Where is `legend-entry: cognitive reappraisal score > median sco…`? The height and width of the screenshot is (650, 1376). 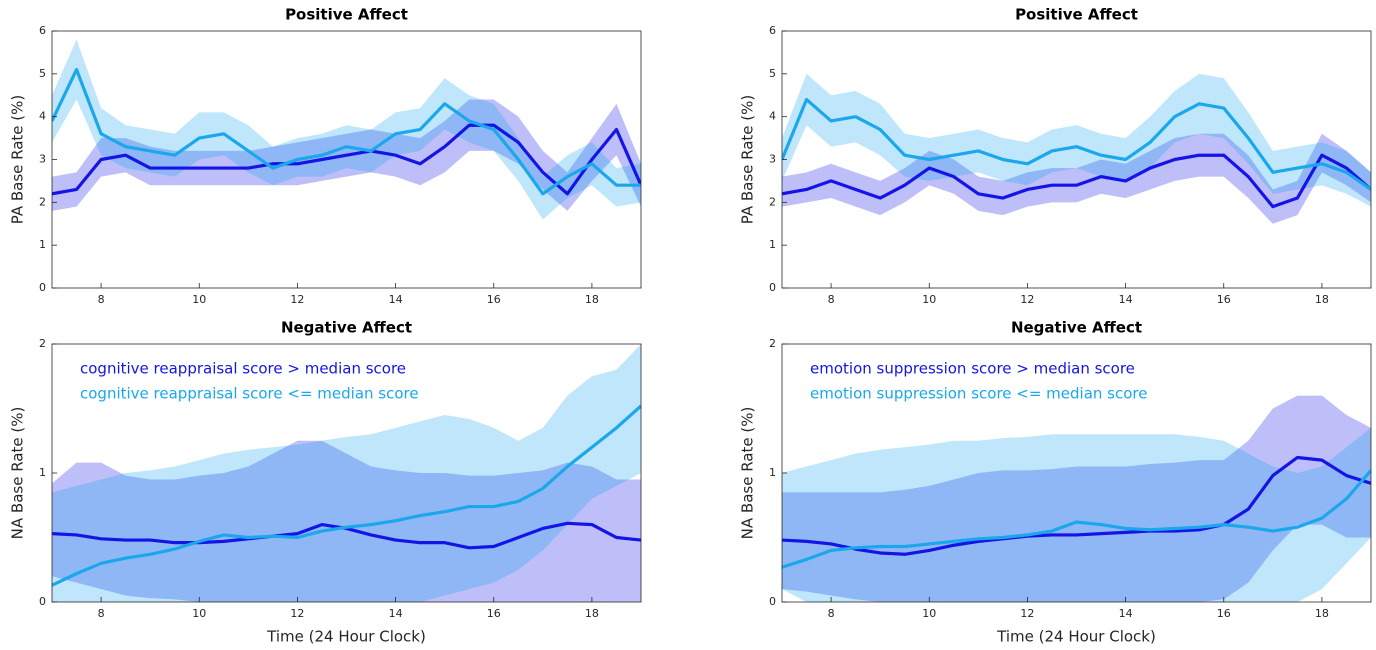
legend-entry: cognitive reappraisal score > median sco… is located at coordinates (243, 369).